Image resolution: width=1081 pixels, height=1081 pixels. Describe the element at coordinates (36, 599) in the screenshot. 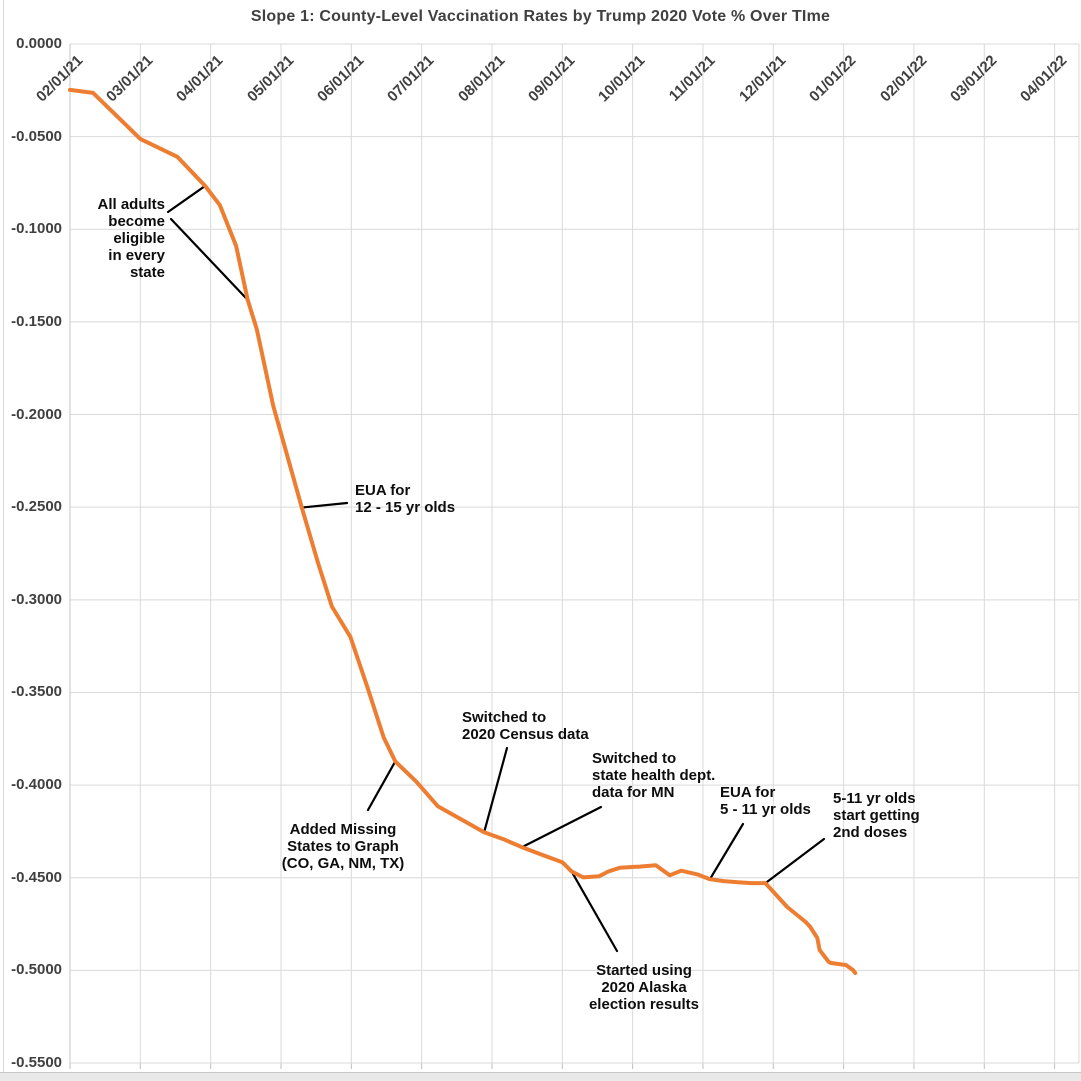

I see `y-axis-tick-label: -0.3000` at that location.